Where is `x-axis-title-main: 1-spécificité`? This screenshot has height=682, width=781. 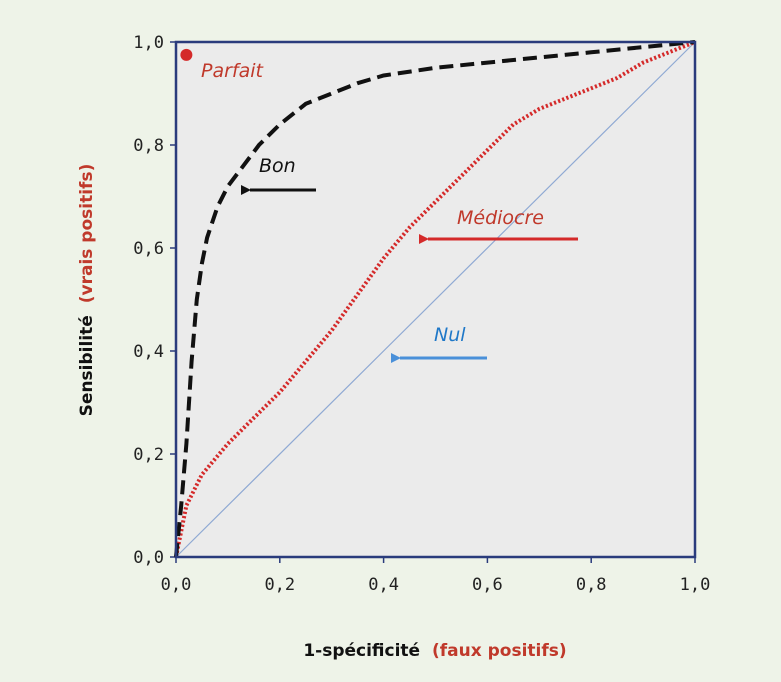
x-axis-title-main: 1-spécificité is located at coordinates (361, 651).